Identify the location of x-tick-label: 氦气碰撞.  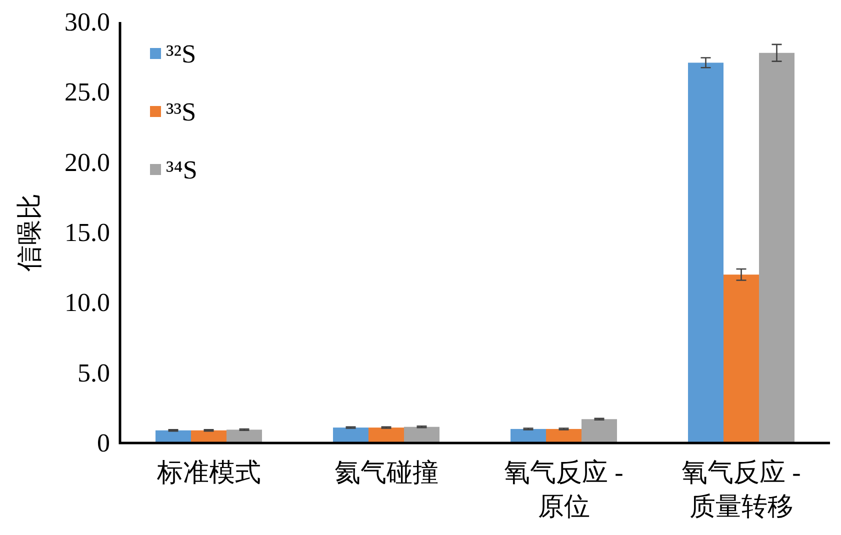
(386, 472).